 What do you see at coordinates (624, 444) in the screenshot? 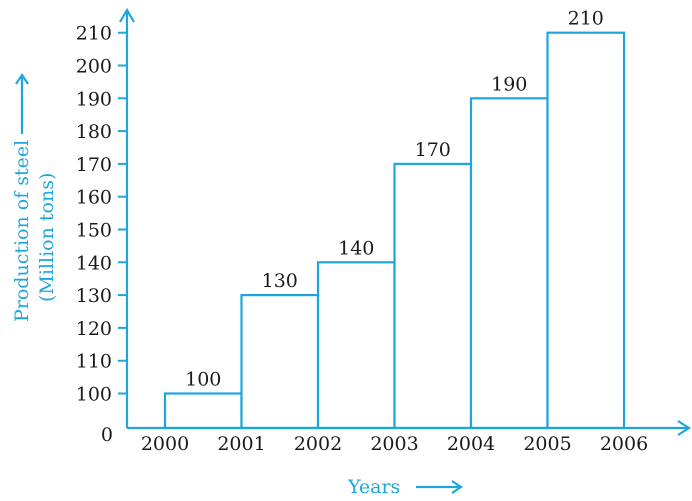
I see `x-tick-label-2006: 2006` at bounding box center [624, 444].